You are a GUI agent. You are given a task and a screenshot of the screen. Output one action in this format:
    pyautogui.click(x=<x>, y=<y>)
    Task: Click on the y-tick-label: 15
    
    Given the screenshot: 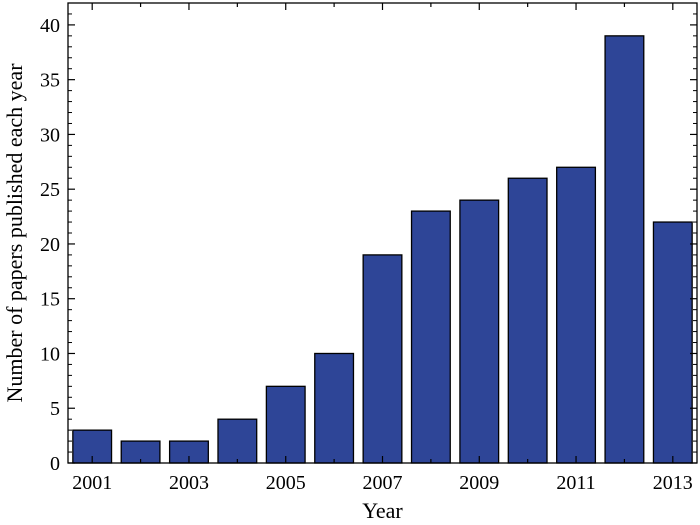 What is the action you would take?
    pyautogui.click(x=50, y=300)
    